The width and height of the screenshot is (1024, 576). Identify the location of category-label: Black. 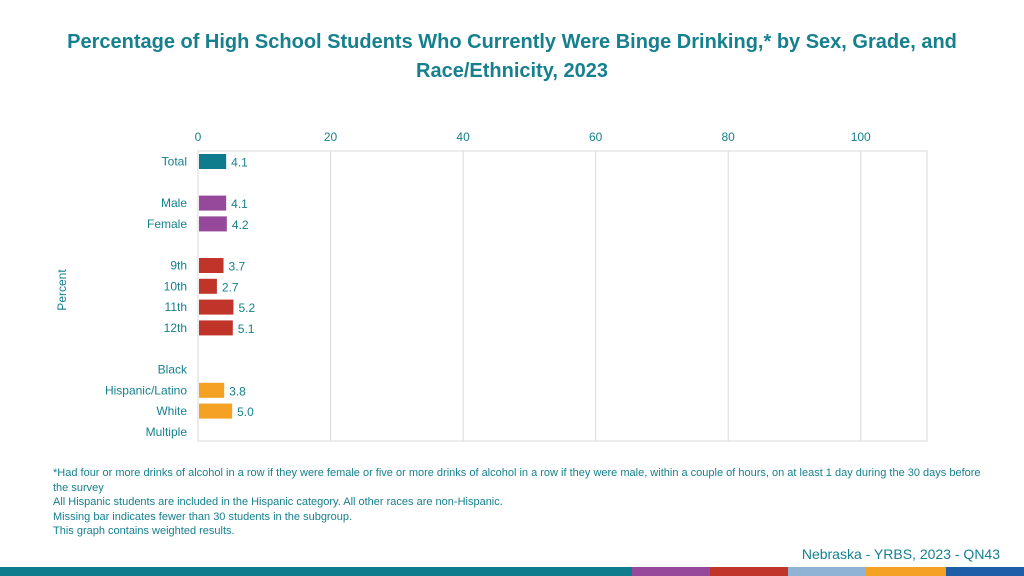
(173, 370).